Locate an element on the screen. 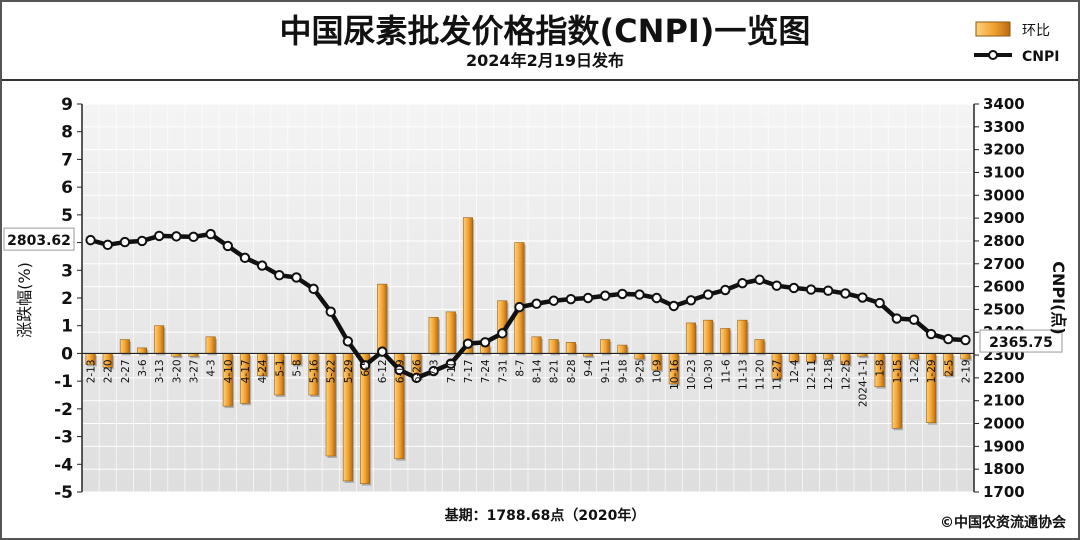 This screenshot has width=1080, height=540. right-tick-label: 2500 is located at coordinates (1004, 309).